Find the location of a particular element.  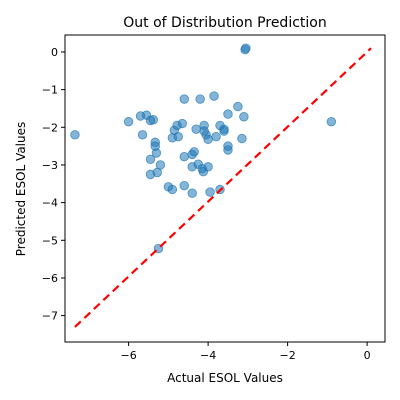

y-axis-label: Predicted ESOL Values is located at coordinates (21, 189).